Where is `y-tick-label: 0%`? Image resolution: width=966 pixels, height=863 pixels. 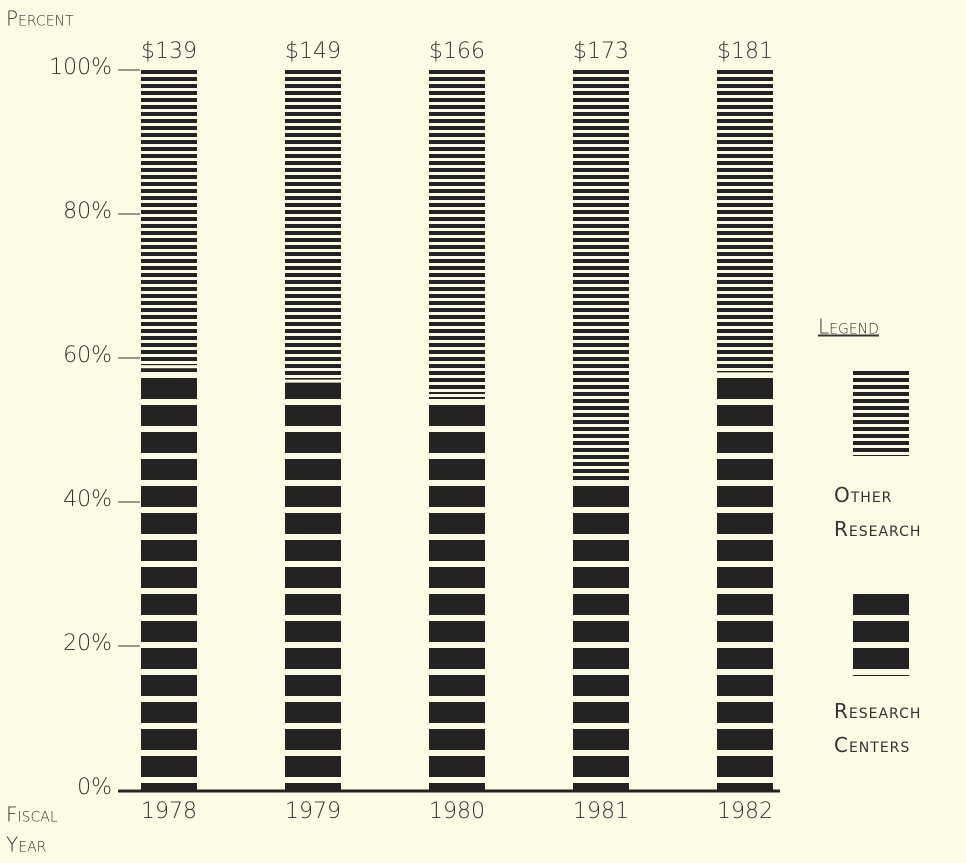
y-tick-label: 0% is located at coordinates (94, 787).